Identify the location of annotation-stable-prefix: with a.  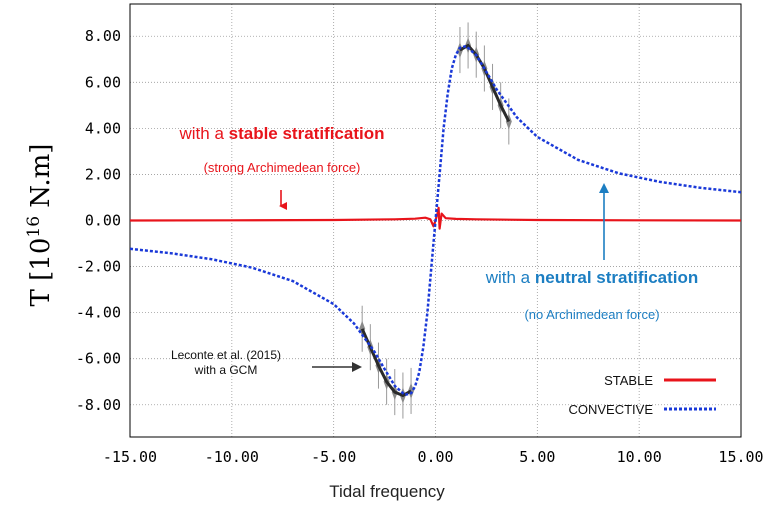
(203, 133).